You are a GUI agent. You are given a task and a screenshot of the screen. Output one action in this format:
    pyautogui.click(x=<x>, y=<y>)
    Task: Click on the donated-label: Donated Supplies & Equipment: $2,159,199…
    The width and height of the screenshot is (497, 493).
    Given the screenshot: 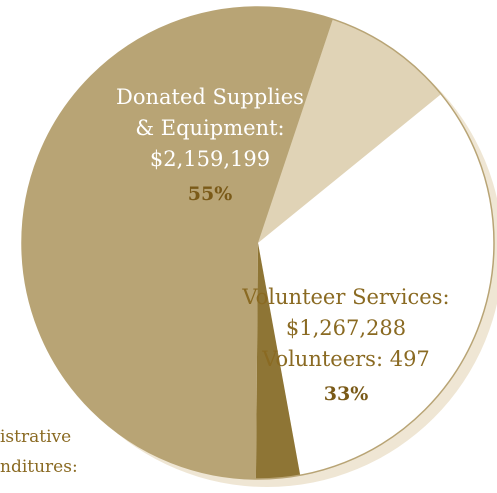 What is the action you would take?
    pyautogui.click(x=210, y=146)
    